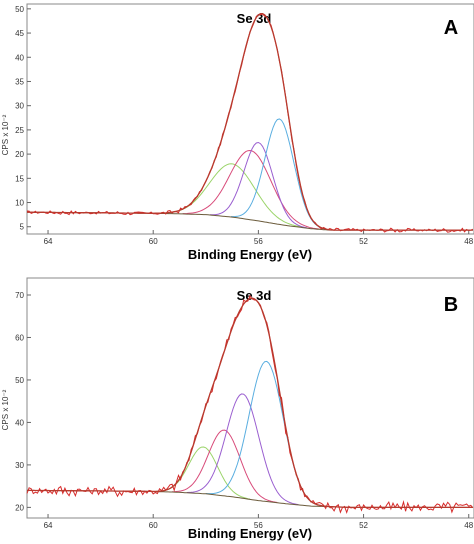  What do you see at coordinates (250, 254) in the screenshot?
I see `panel-a-xlabel: Binding Energy (eV)` at bounding box center [250, 254].